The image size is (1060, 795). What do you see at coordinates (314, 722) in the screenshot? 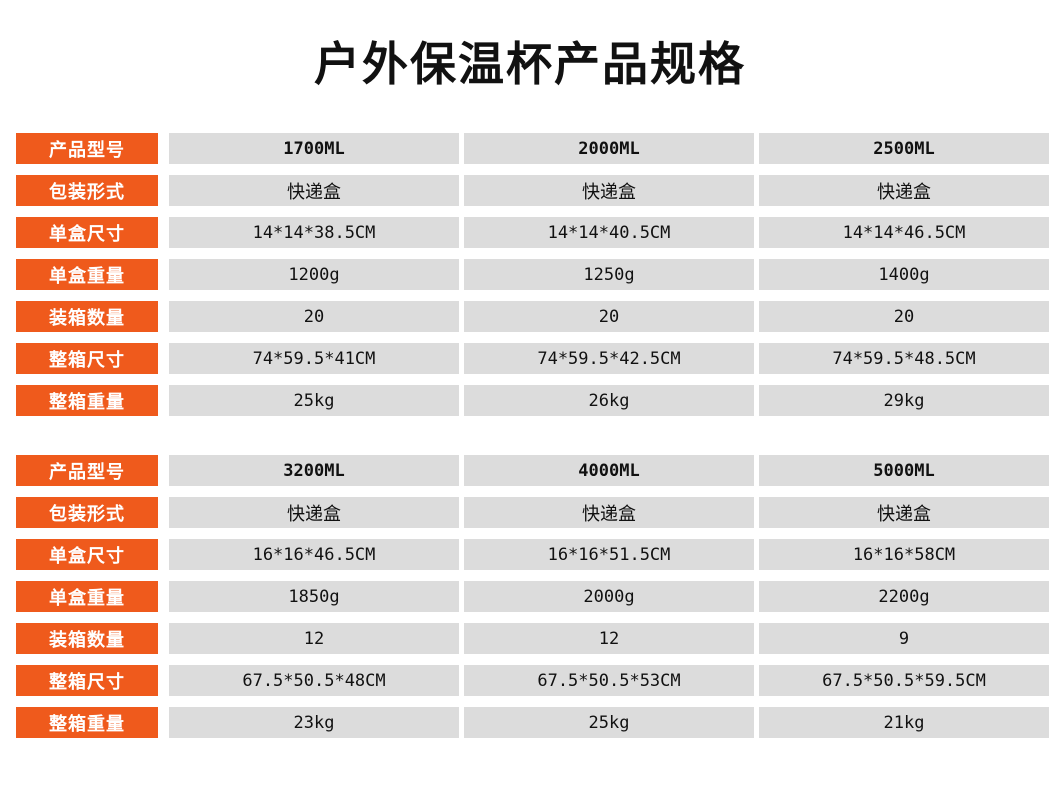
I see `table-cell: 23kg` at bounding box center [314, 722].